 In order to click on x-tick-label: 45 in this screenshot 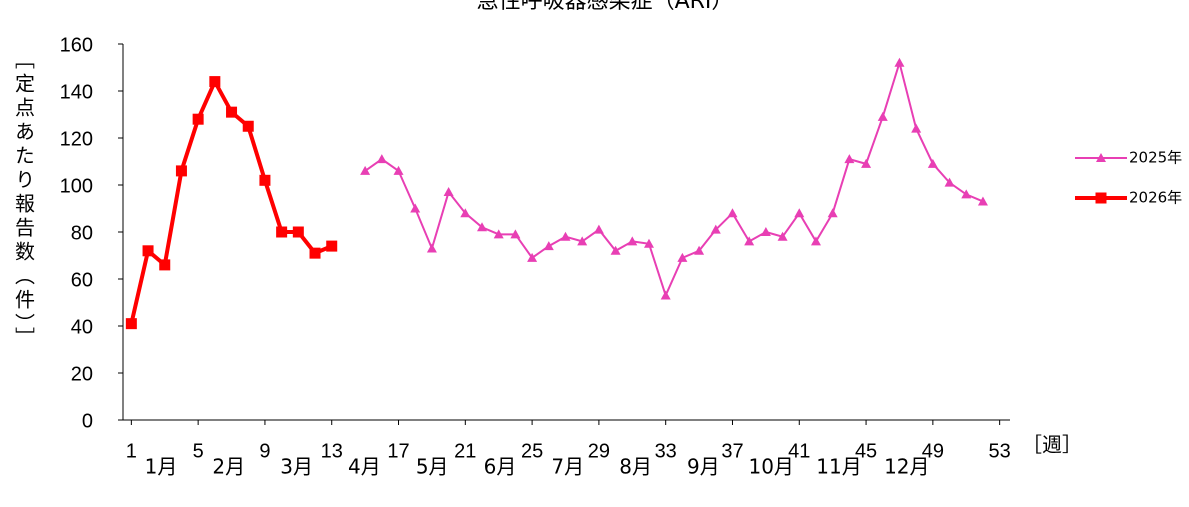, I will do `click(866, 451)`.